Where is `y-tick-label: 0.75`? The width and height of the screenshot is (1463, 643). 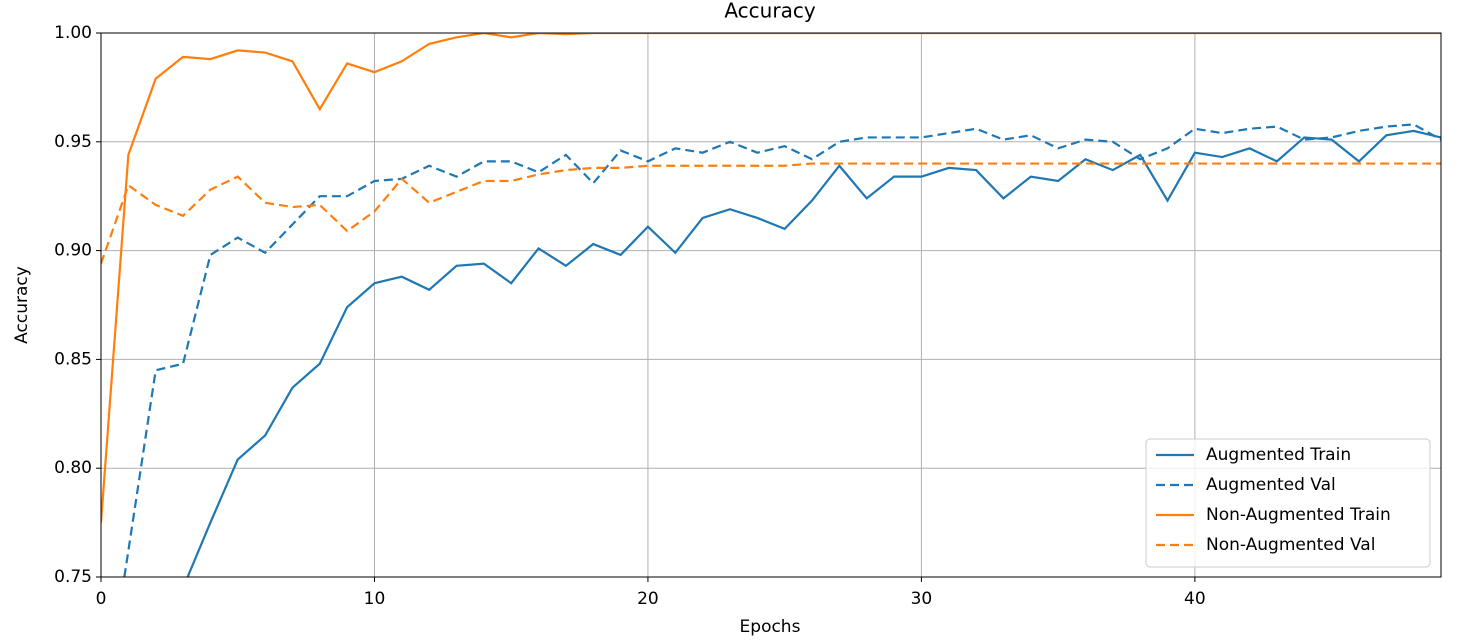 y-tick-label: 0.75 is located at coordinates (73, 577).